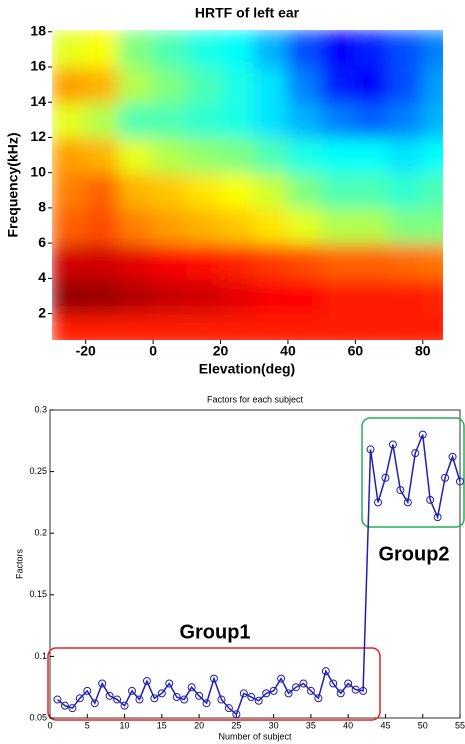 The width and height of the screenshot is (465, 744). Describe the element at coordinates (214, 632) in the screenshot. I see `annotation: Group1` at that location.